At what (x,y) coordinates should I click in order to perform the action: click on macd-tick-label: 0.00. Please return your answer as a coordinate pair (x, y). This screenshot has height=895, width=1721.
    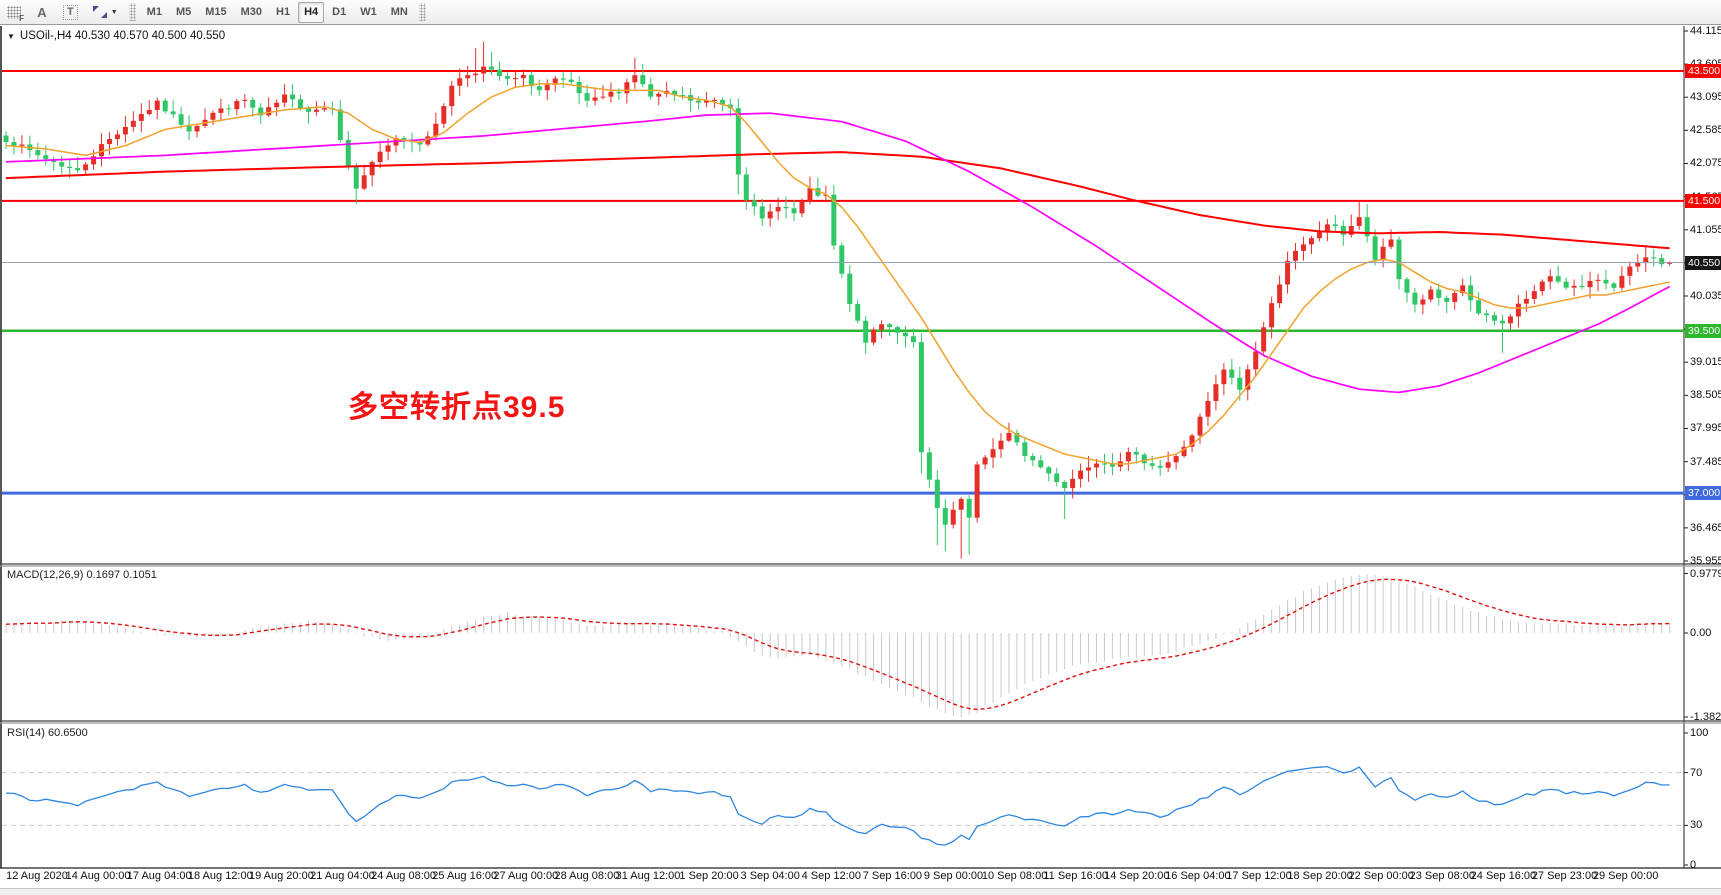
    Looking at the image, I should click on (1701, 633).